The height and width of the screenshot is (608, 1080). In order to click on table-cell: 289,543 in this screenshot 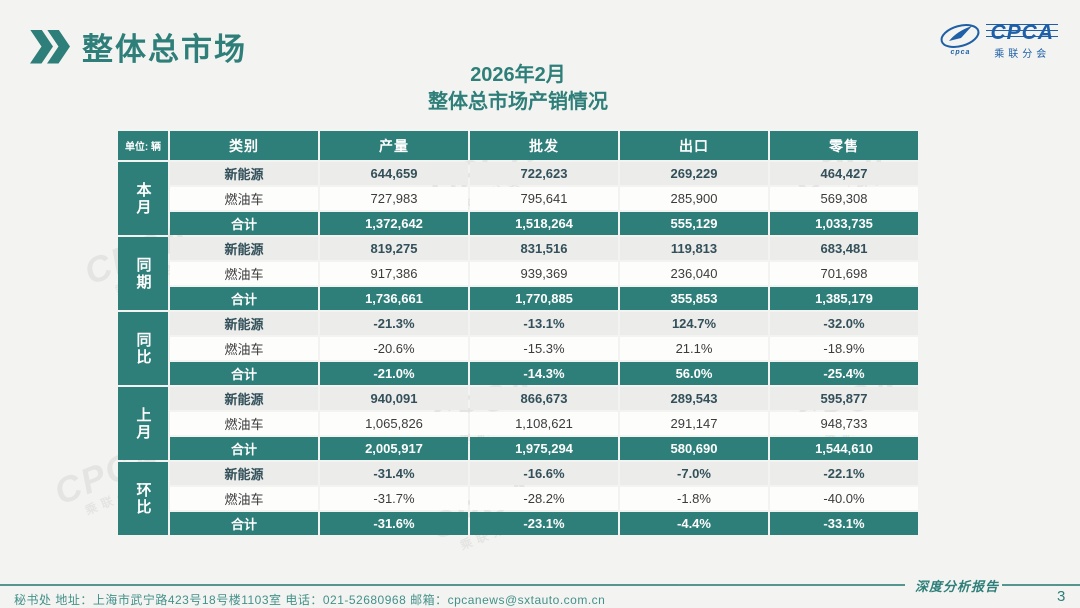, I will do `click(694, 398)`.